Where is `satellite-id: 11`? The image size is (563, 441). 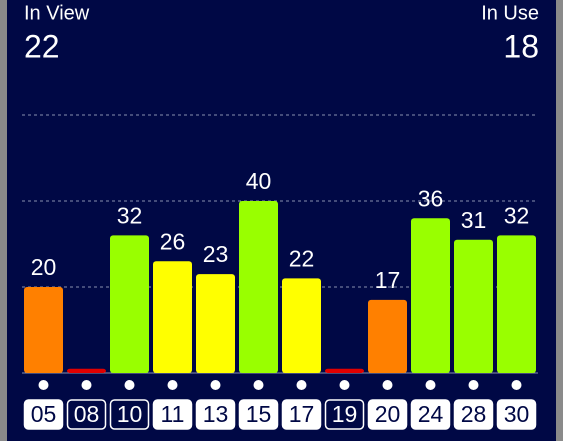 satellite-id: 11 is located at coordinates (173, 414).